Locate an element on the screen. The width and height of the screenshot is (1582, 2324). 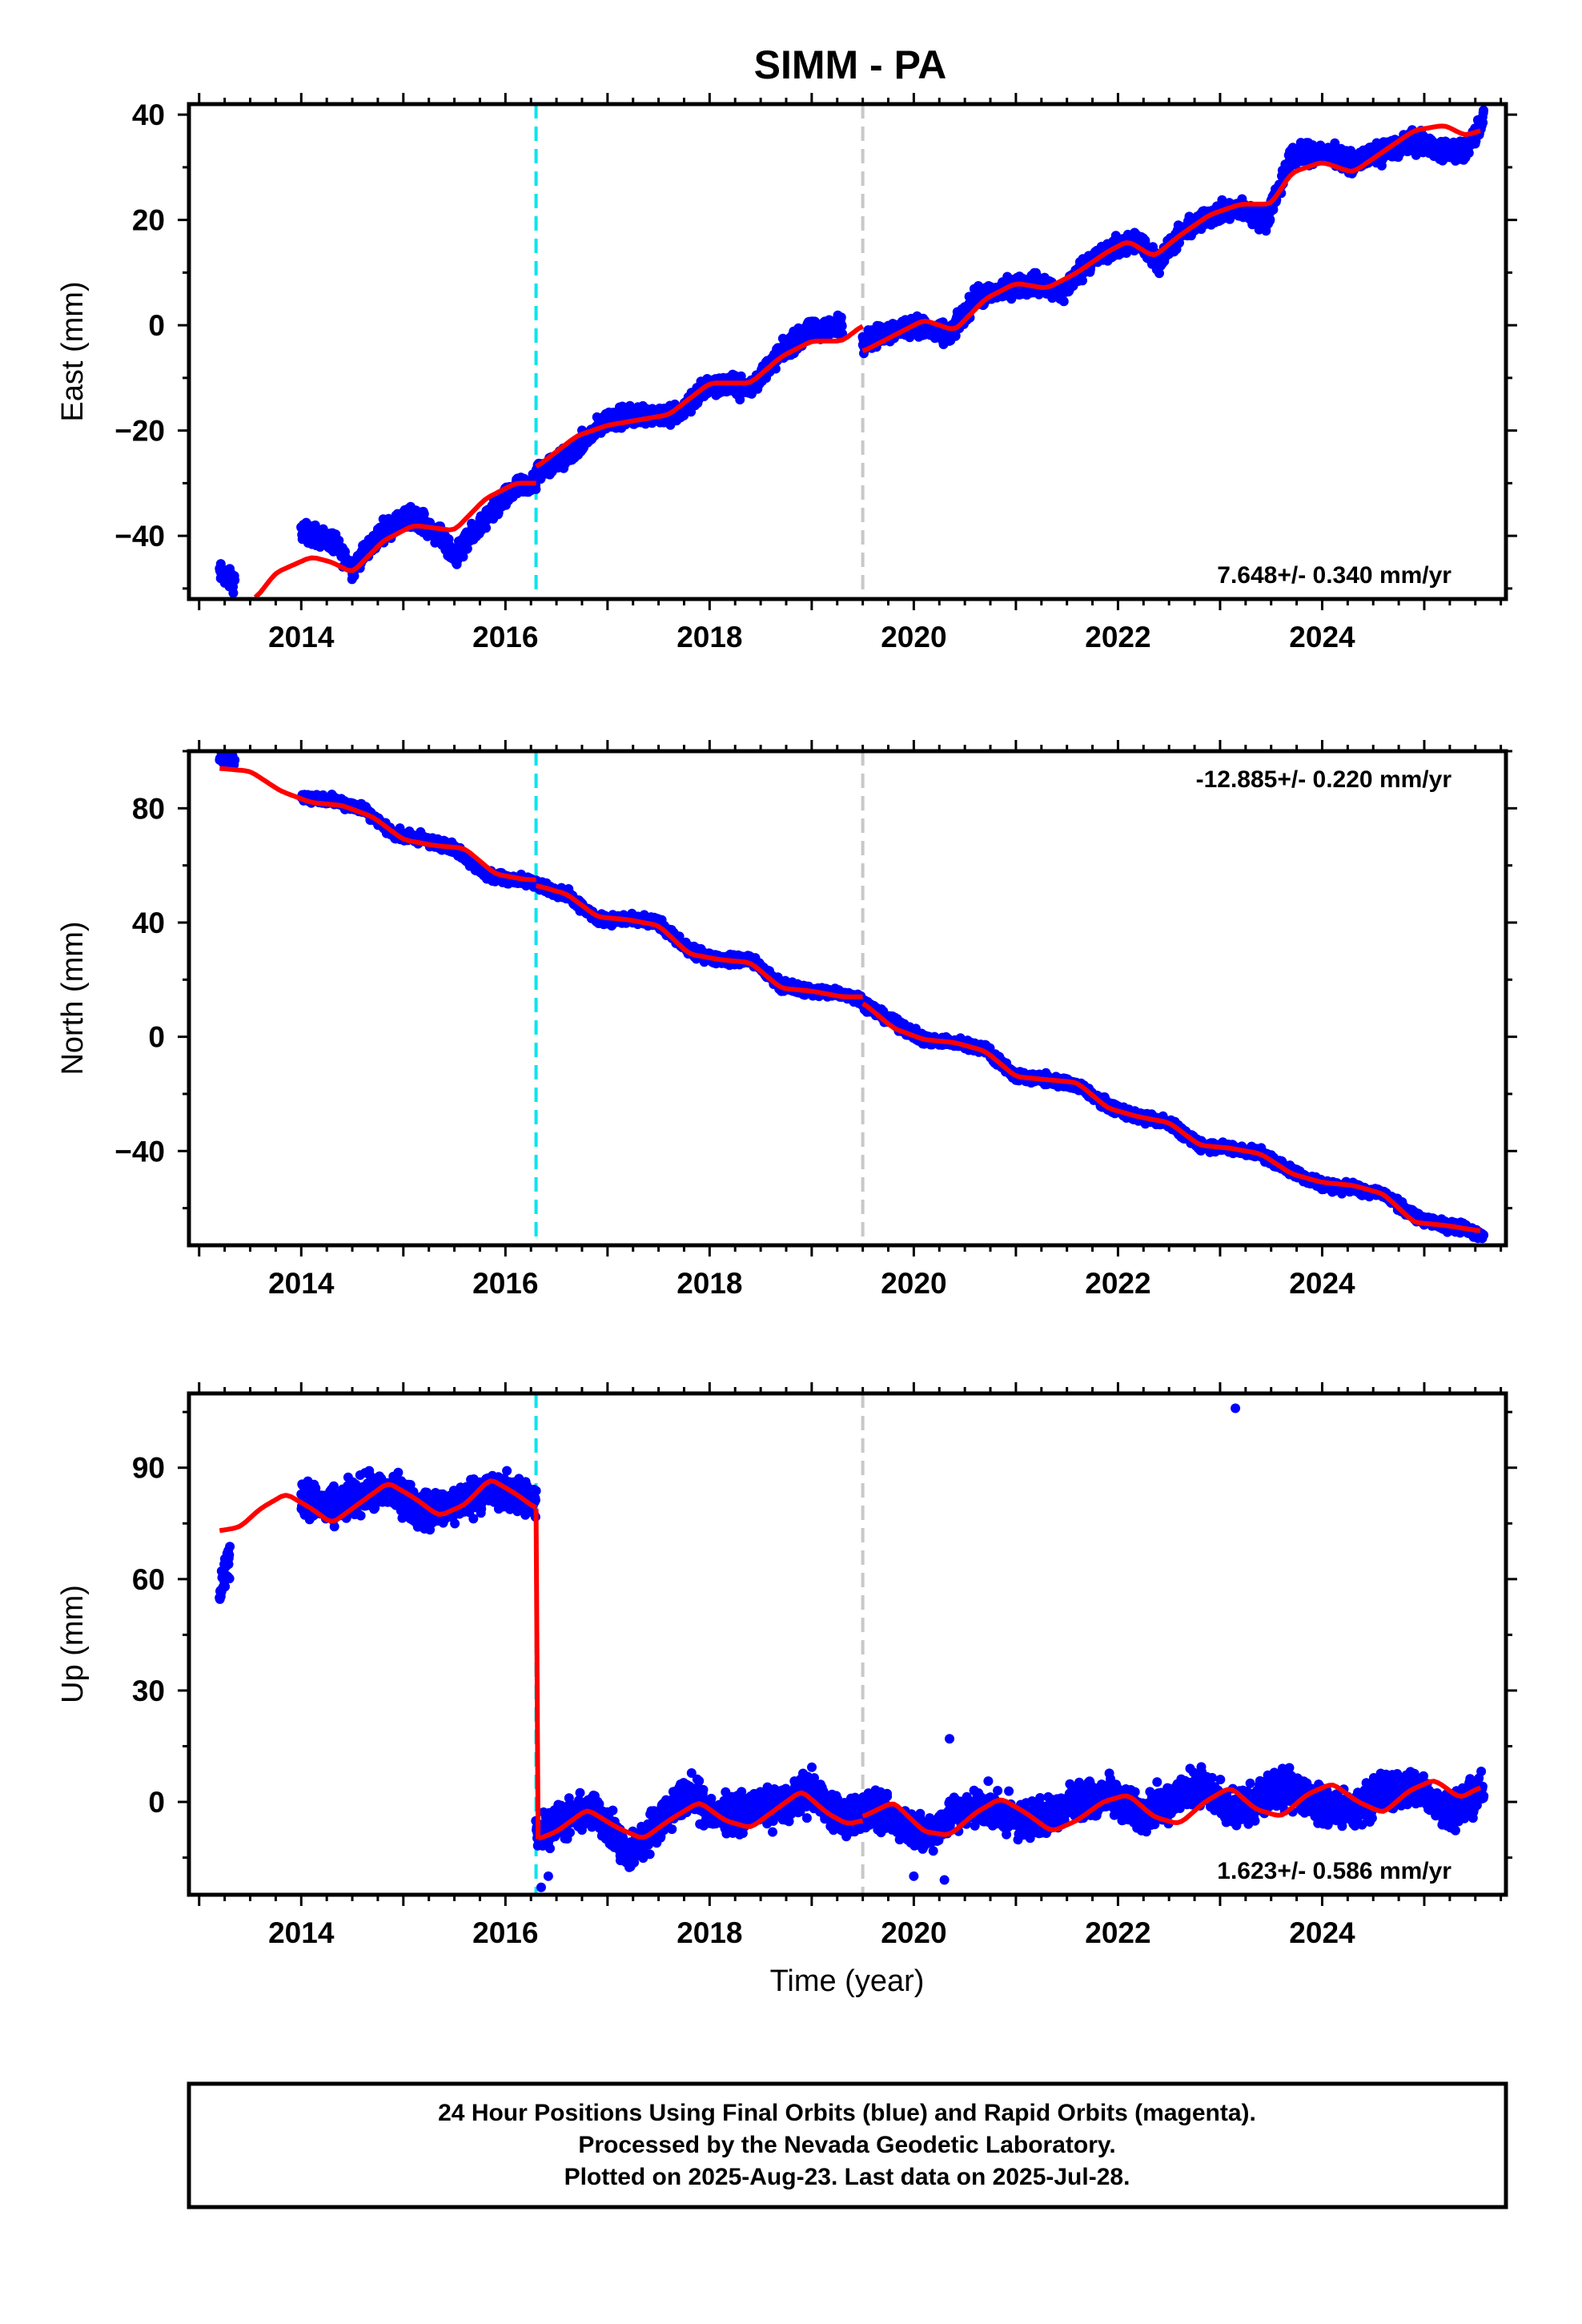
east-y-tick-label: 0 is located at coordinates (156, 325).